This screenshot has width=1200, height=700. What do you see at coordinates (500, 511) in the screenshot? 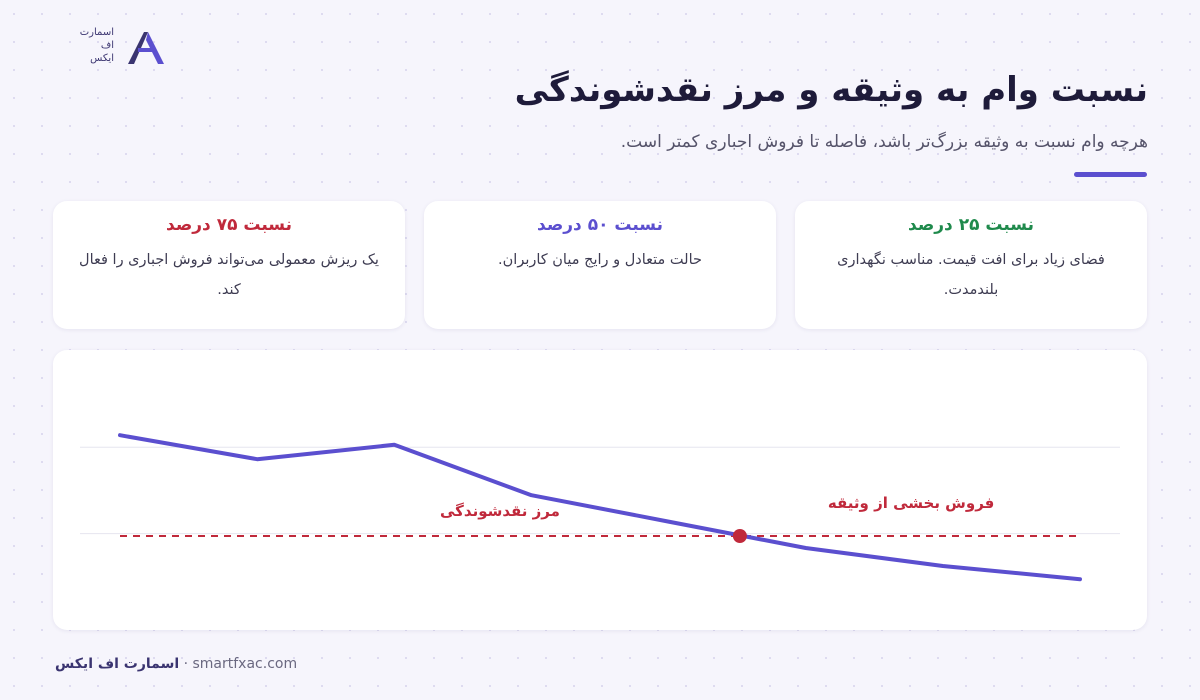
I see `threshold-label: مرز نقدشوندگی` at bounding box center [500, 511].